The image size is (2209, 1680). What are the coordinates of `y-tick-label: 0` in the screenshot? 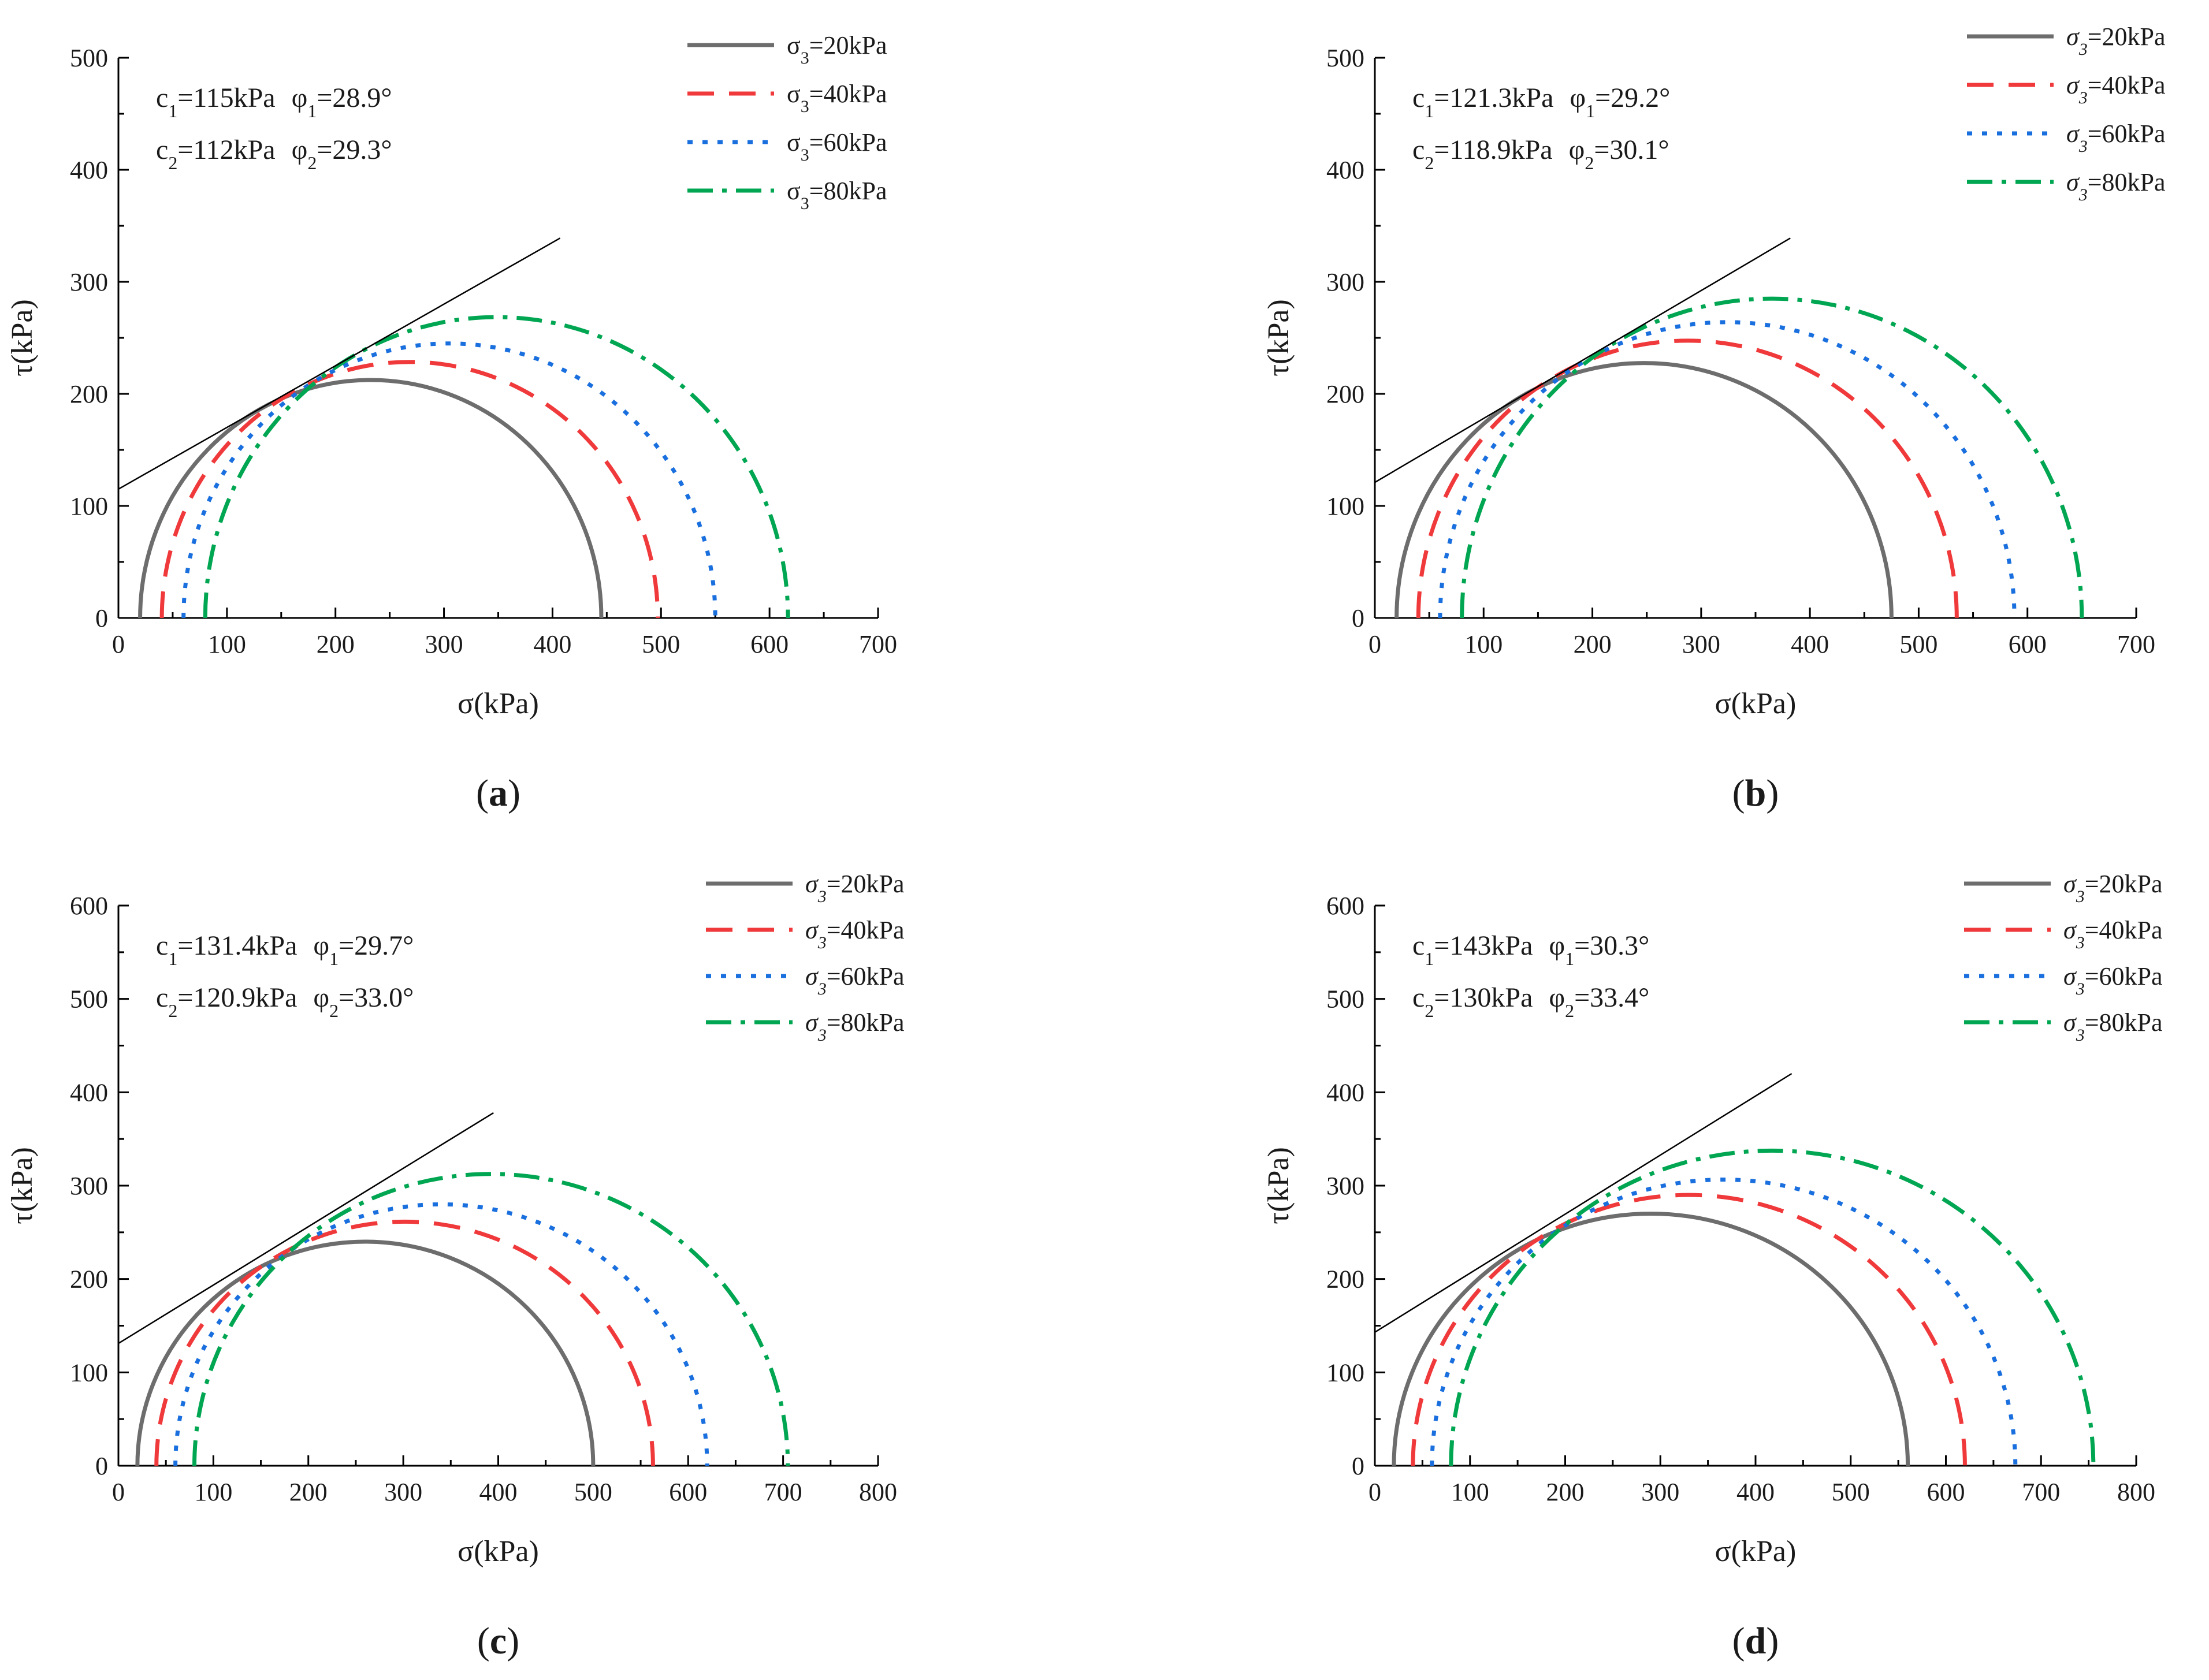 It's located at (1358, 618).